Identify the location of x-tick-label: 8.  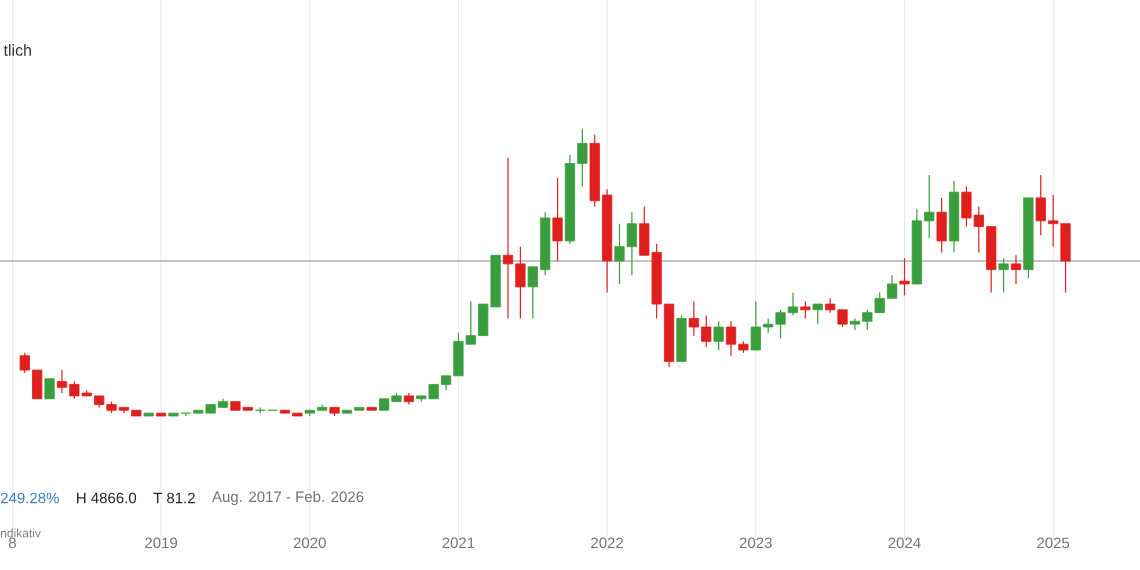
(12, 543).